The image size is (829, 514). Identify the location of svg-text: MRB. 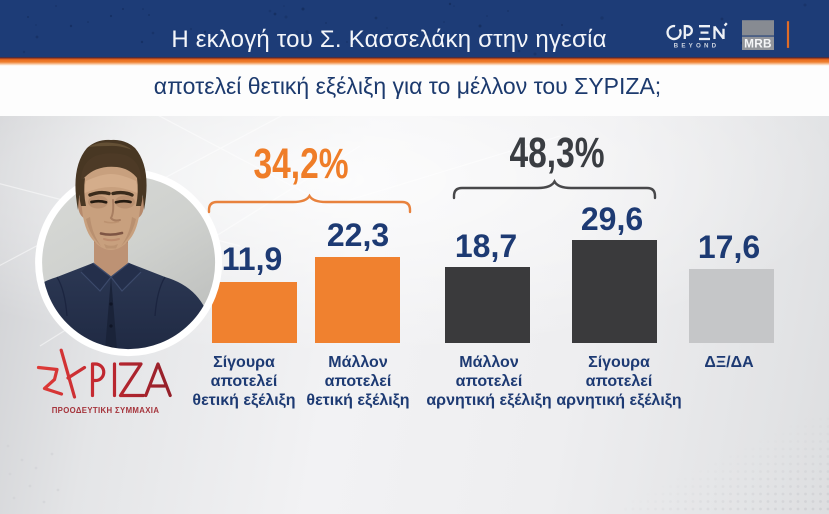
(758, 44).